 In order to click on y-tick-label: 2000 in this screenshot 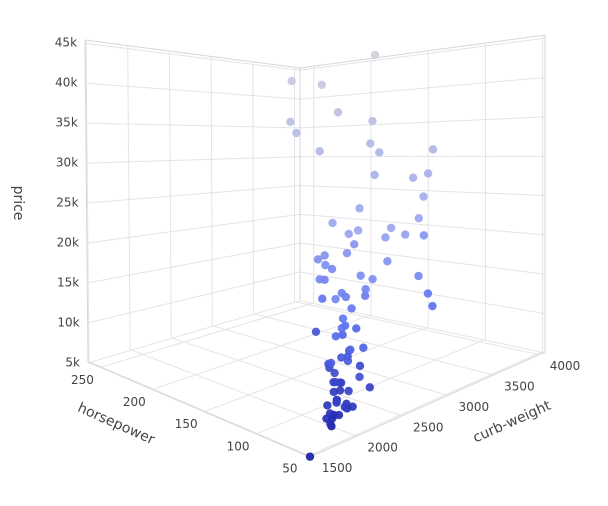, I will do `click(382, 448)`.